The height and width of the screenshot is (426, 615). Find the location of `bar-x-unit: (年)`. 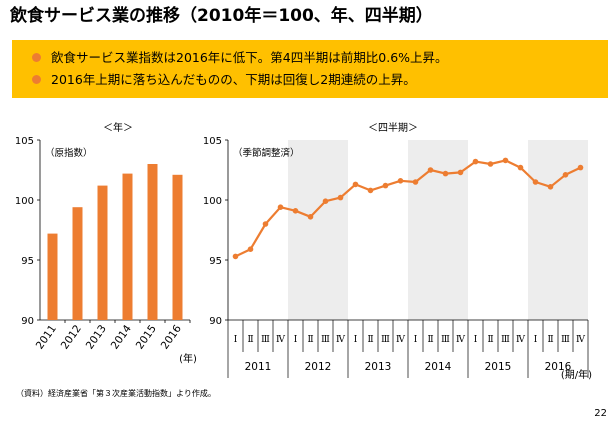

bar-x-unit: (年) is located at coordinates (188, 358).